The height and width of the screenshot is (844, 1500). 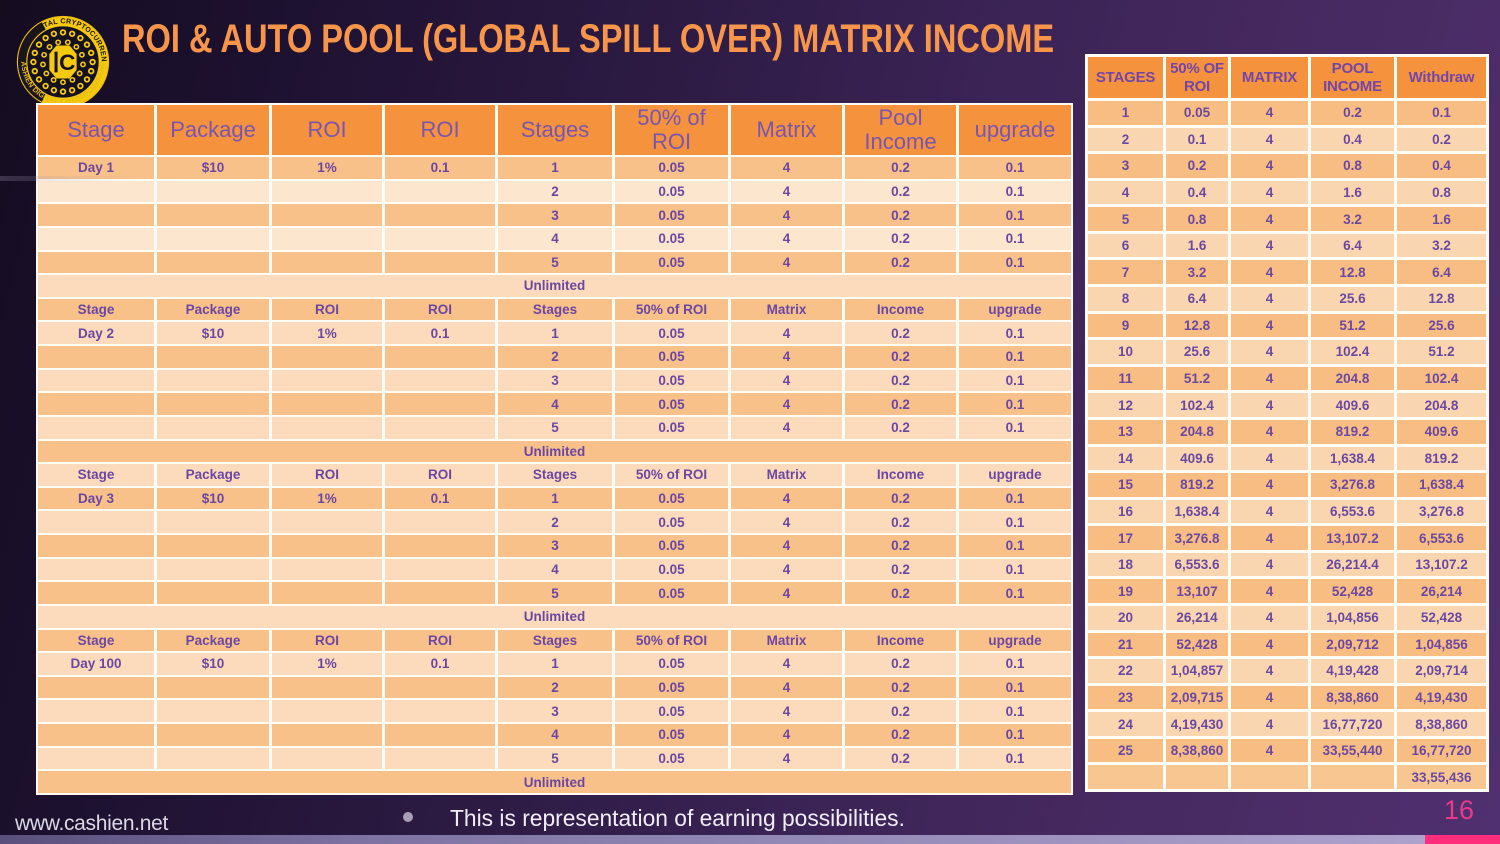 I want to click on svg-text: C, so click(x=67, y=62).